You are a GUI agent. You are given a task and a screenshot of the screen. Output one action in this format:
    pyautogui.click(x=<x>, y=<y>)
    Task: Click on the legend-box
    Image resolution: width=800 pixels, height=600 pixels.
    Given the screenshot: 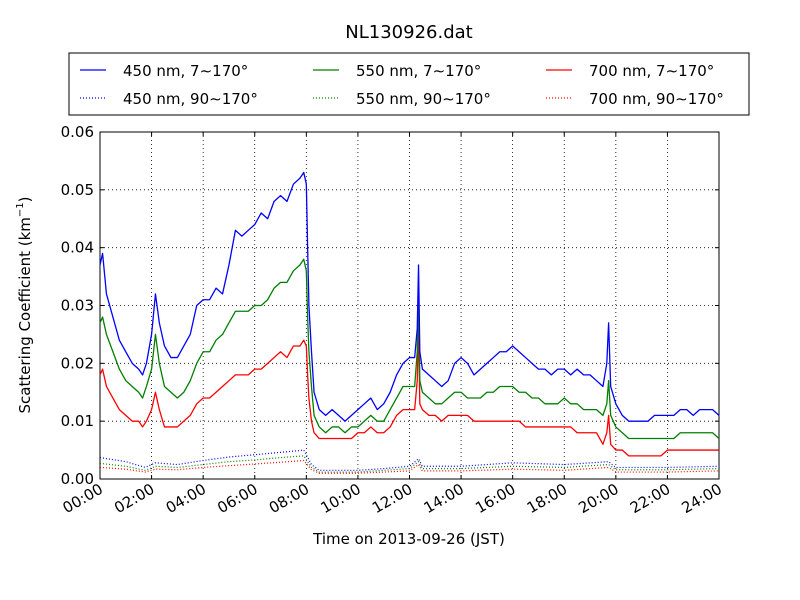 What is the action you would take?
    pyautogui.click(x=409, y=84)
    